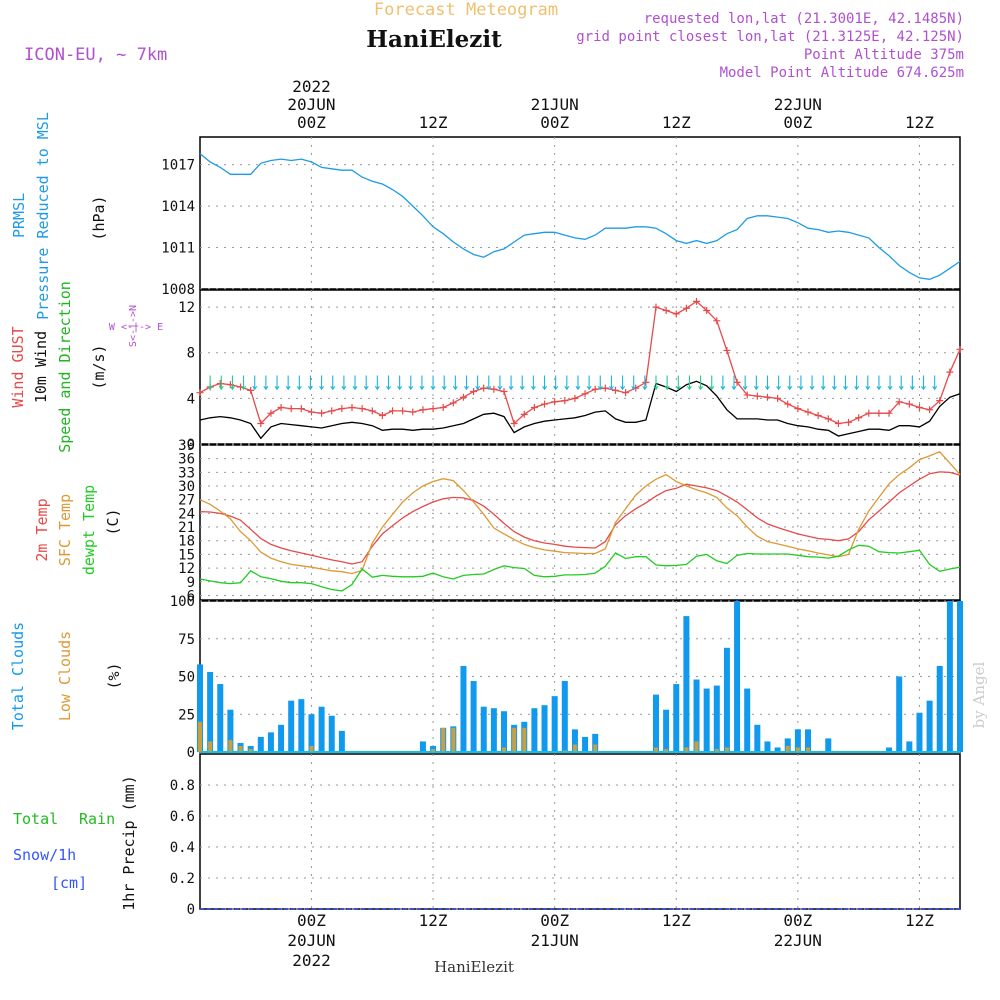  What do you see at coordinates (186, 542) in the screenshot?
I see `y-tick-label: 18` at bounding box center [186, 542].